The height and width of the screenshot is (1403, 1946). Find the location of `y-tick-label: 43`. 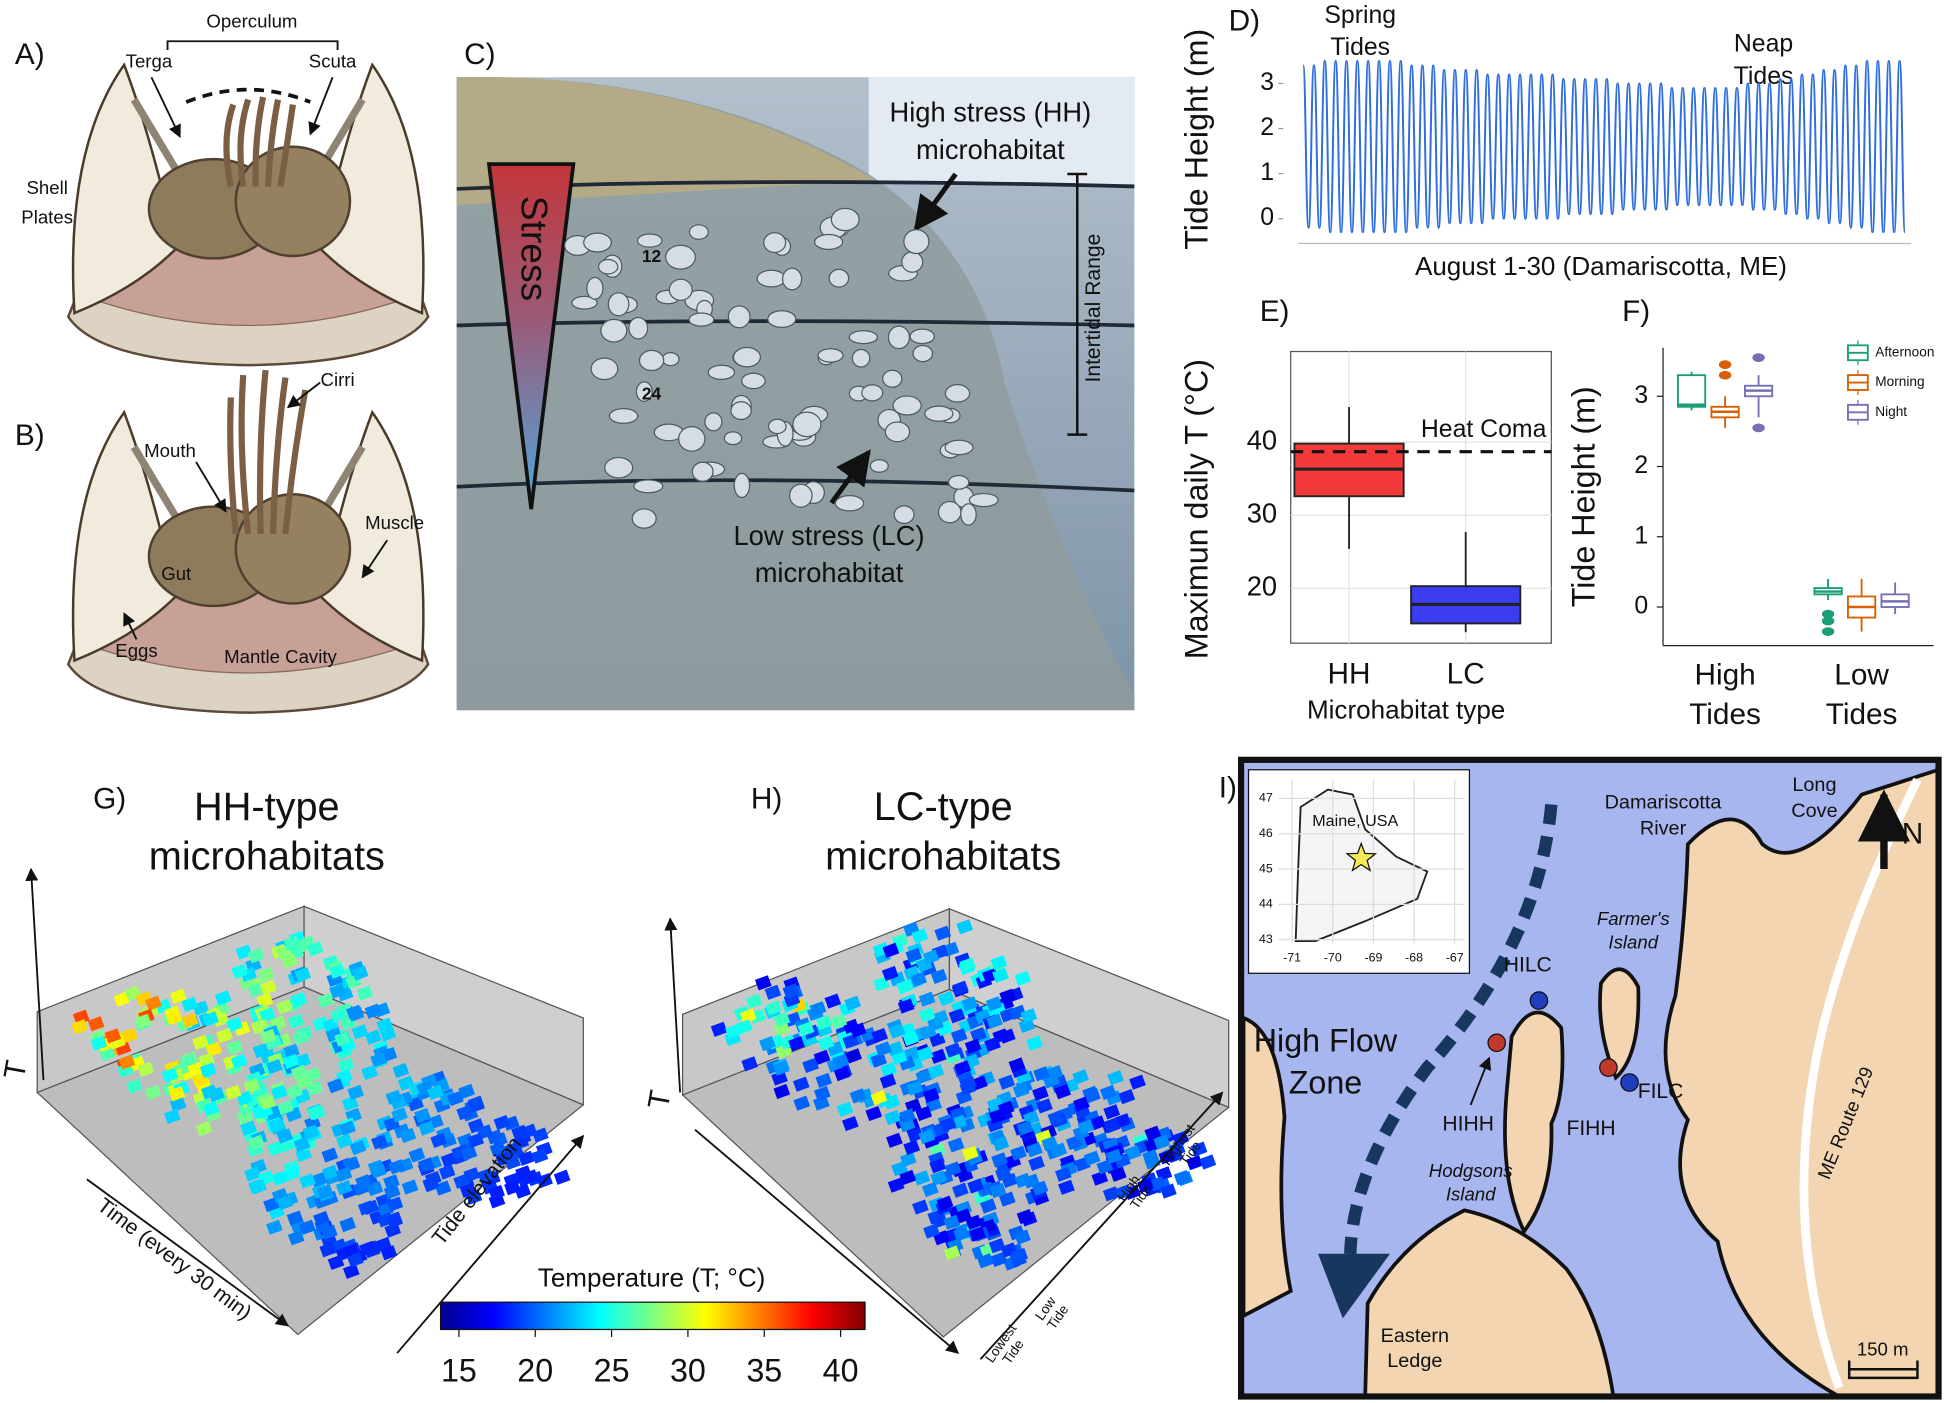

y-tick-label: 43 is located at coordinates (1266, 939).